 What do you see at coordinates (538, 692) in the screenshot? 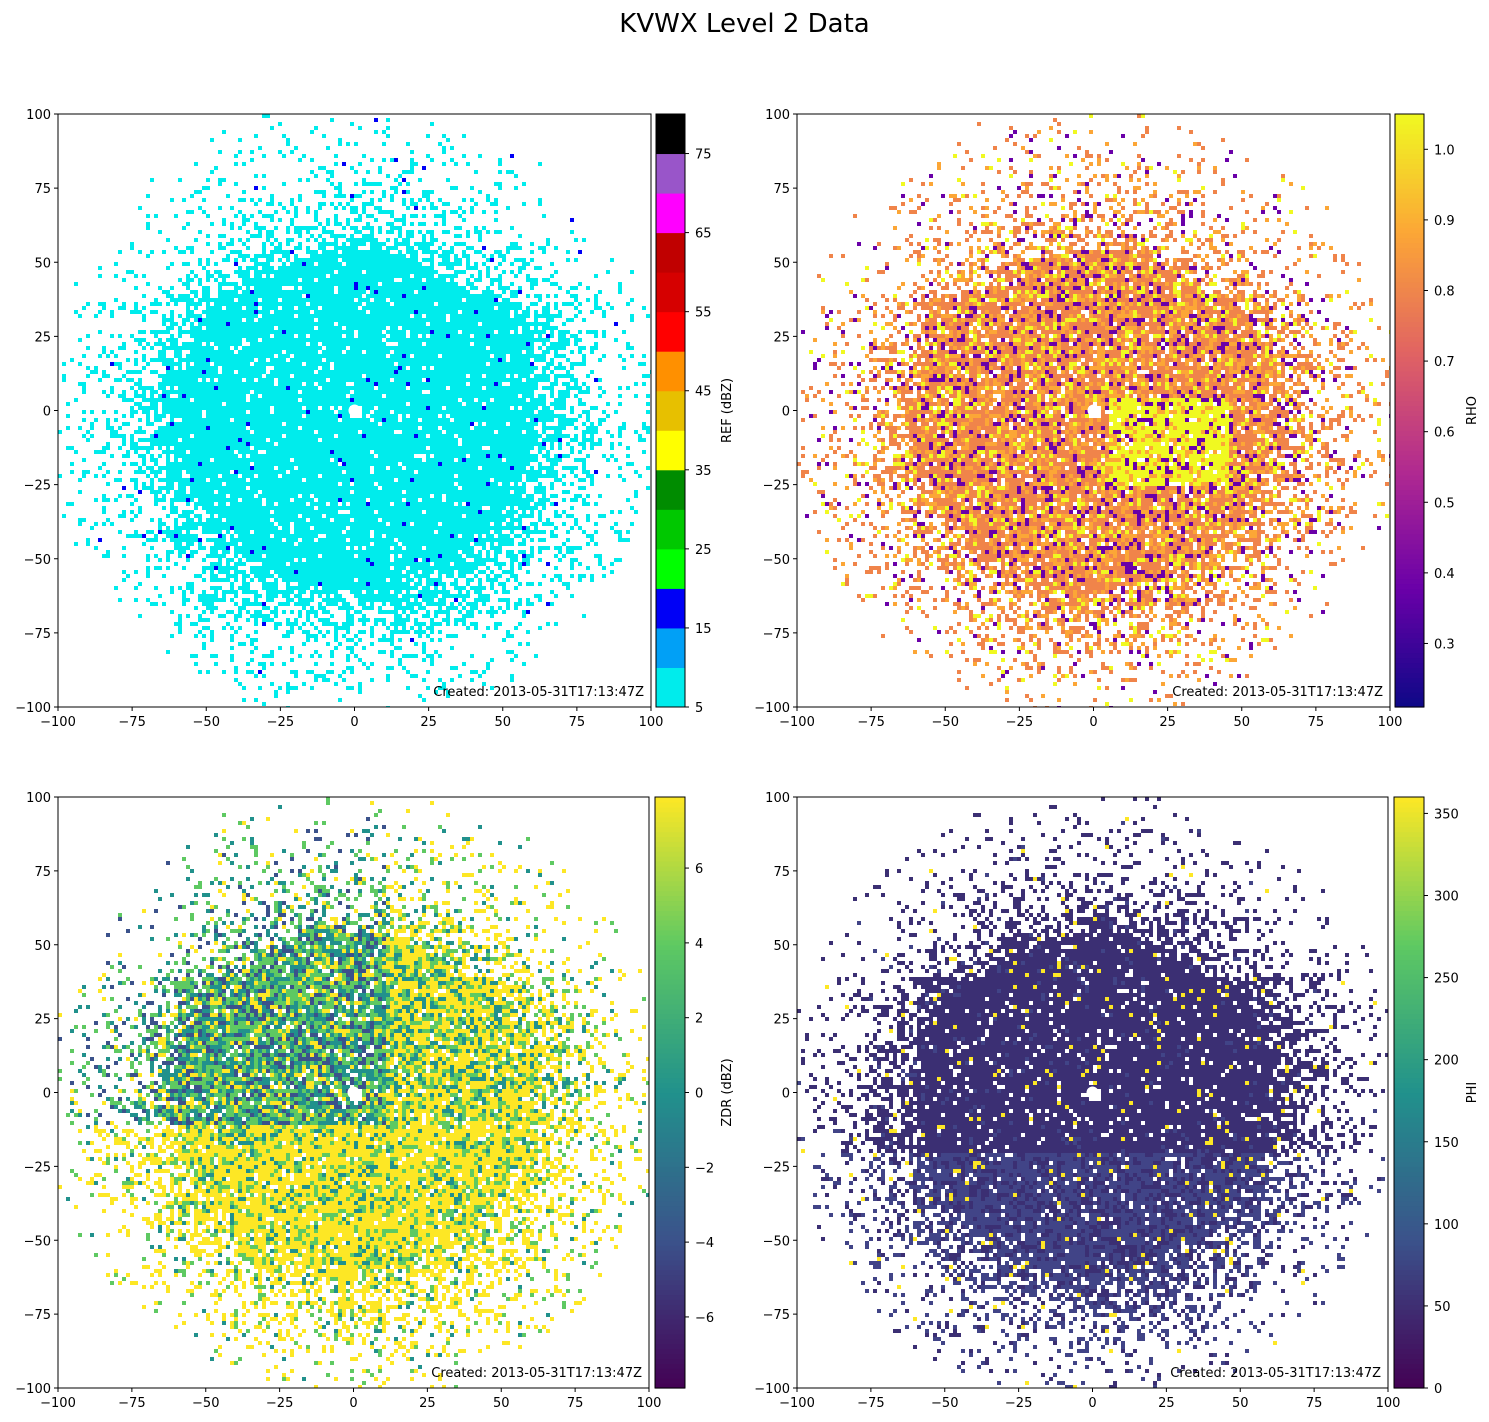
I see `created-annotation: Created: 2013-05-31T17:13:47Z` at bounding box center [538, 692].